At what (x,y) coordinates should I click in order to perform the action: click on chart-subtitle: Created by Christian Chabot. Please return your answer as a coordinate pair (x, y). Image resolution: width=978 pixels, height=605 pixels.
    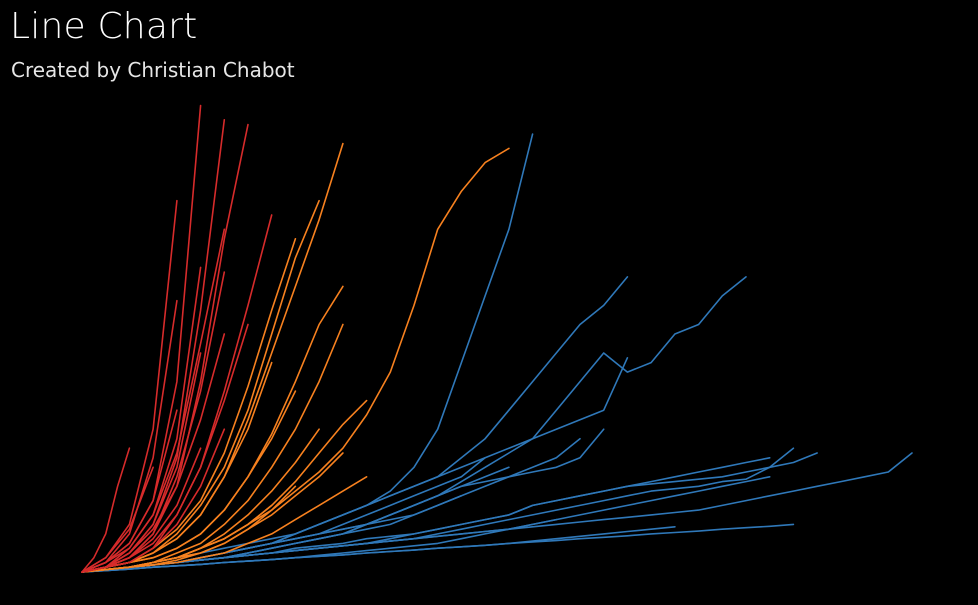
    Looking at the image, I should click on (153, 70).